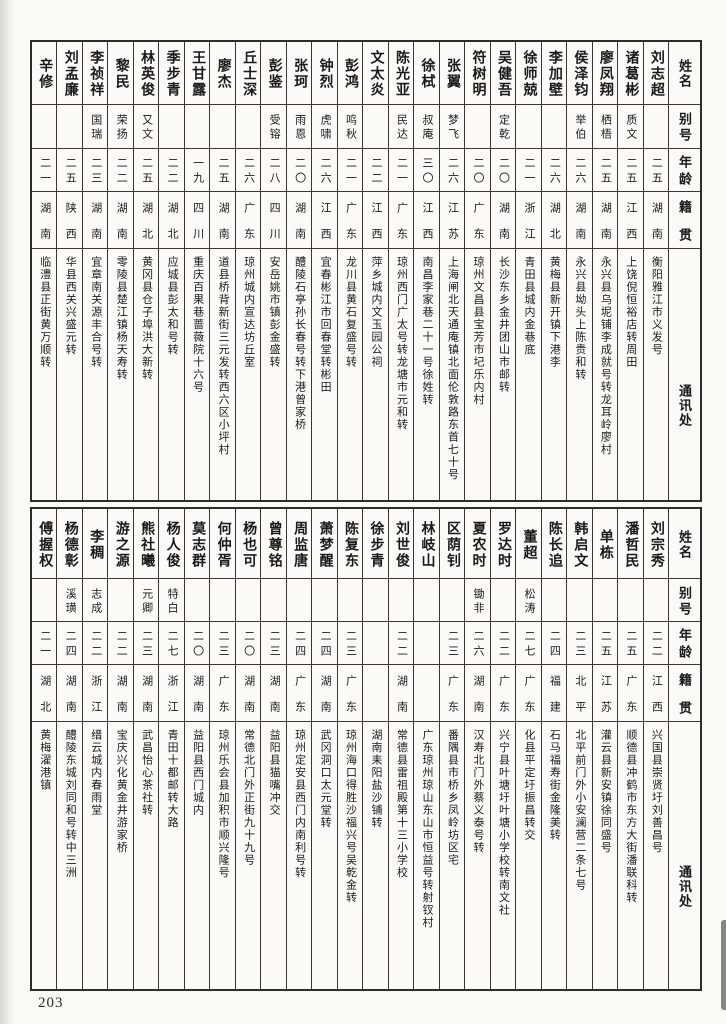 The width and height of the screenshot is (726, 1024). I want to click on person-name-cell: 单栋, so click(605, 544).